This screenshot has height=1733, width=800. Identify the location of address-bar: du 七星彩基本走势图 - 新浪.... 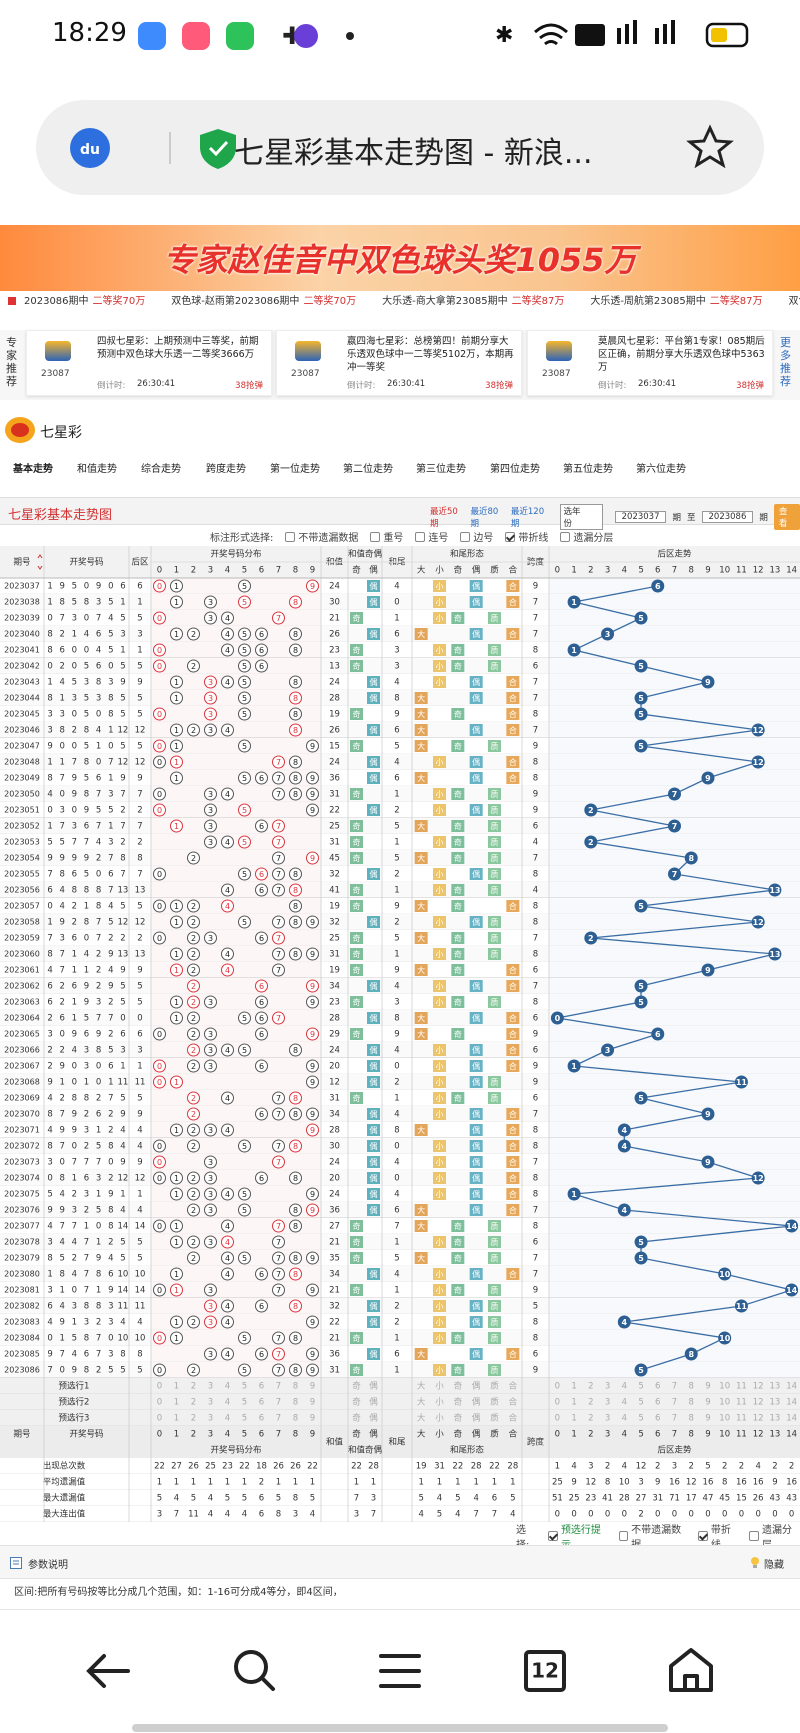
(400, 147).